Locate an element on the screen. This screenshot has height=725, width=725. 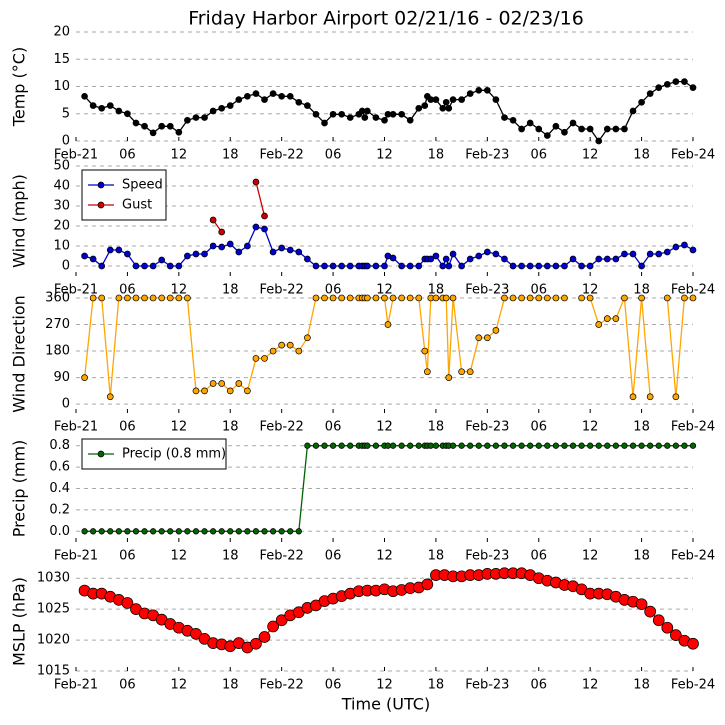
legend-marker is located at coordinates (101, 185).